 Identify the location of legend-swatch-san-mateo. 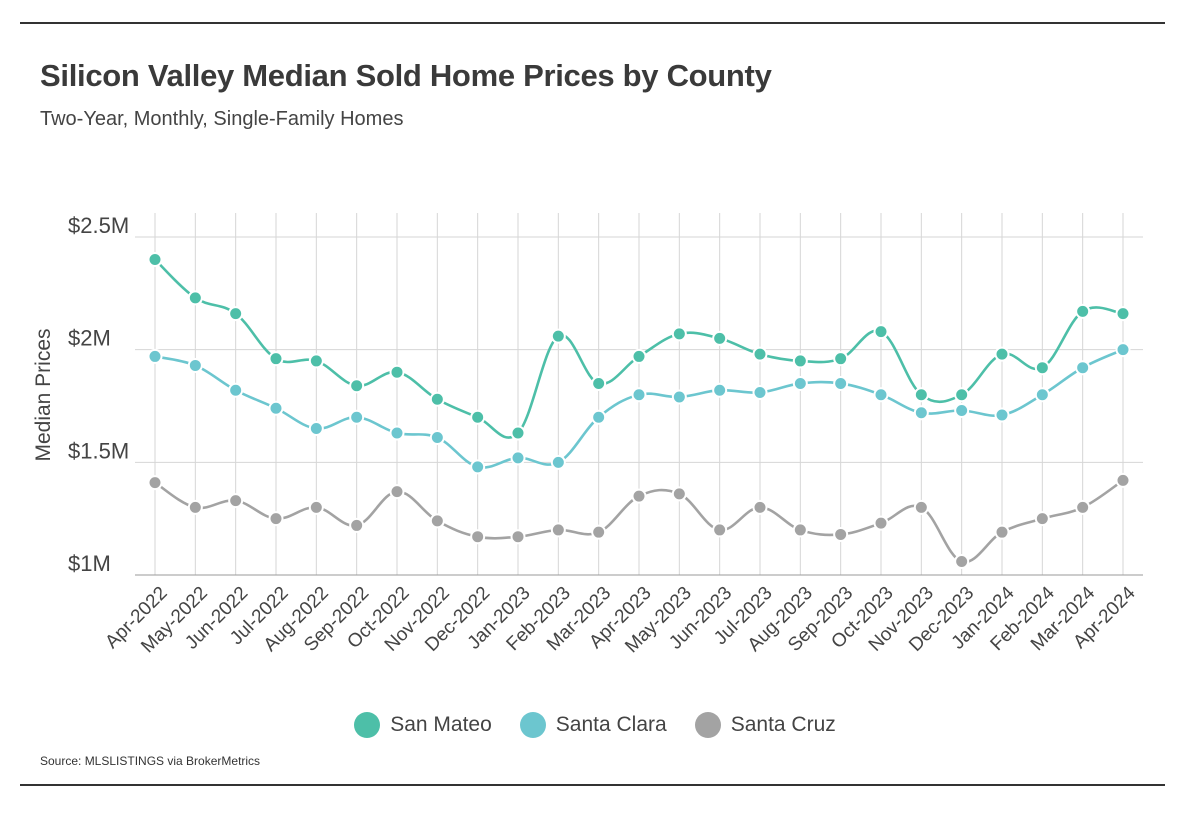
(367, 725).